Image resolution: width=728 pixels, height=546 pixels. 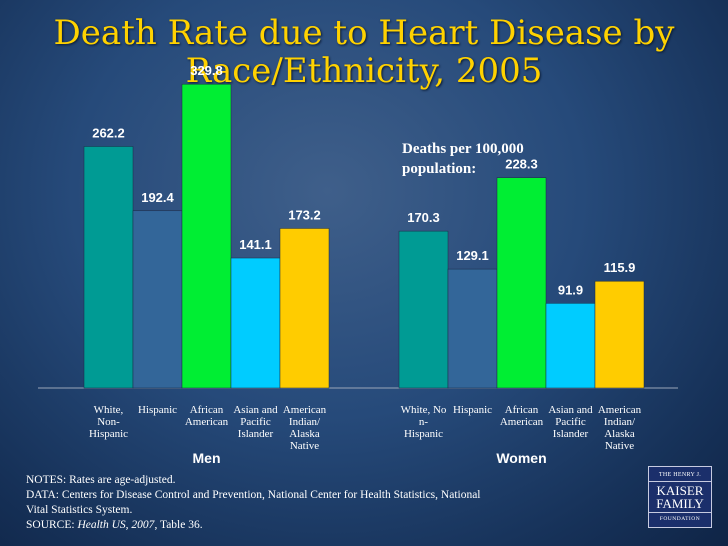 What do you see at coordinates (522, 416) in the screenshot?
I see `category-label-women-2: African American` at bounding box center [522, 416].